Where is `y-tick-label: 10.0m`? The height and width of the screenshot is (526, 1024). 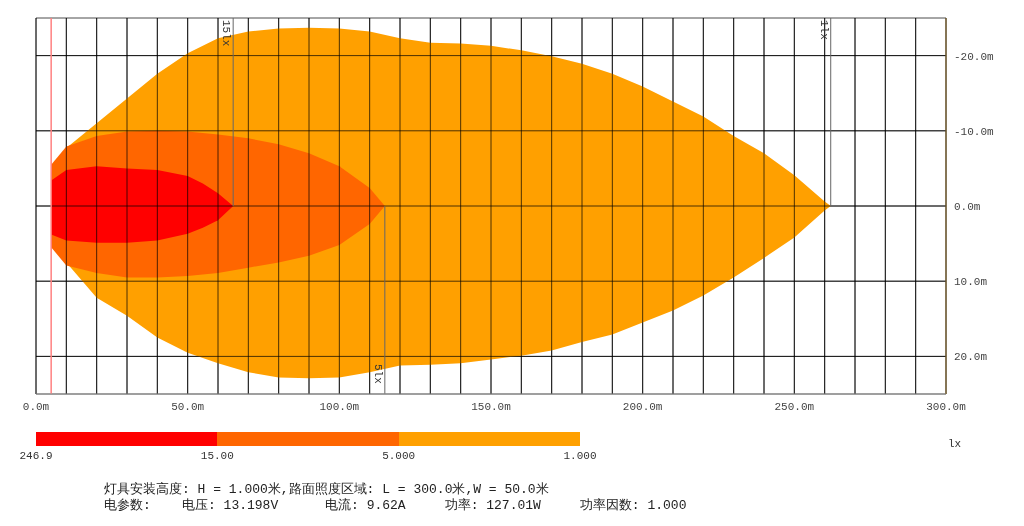
y-tick-label: 10.0m is located at coordinates (971, 282).